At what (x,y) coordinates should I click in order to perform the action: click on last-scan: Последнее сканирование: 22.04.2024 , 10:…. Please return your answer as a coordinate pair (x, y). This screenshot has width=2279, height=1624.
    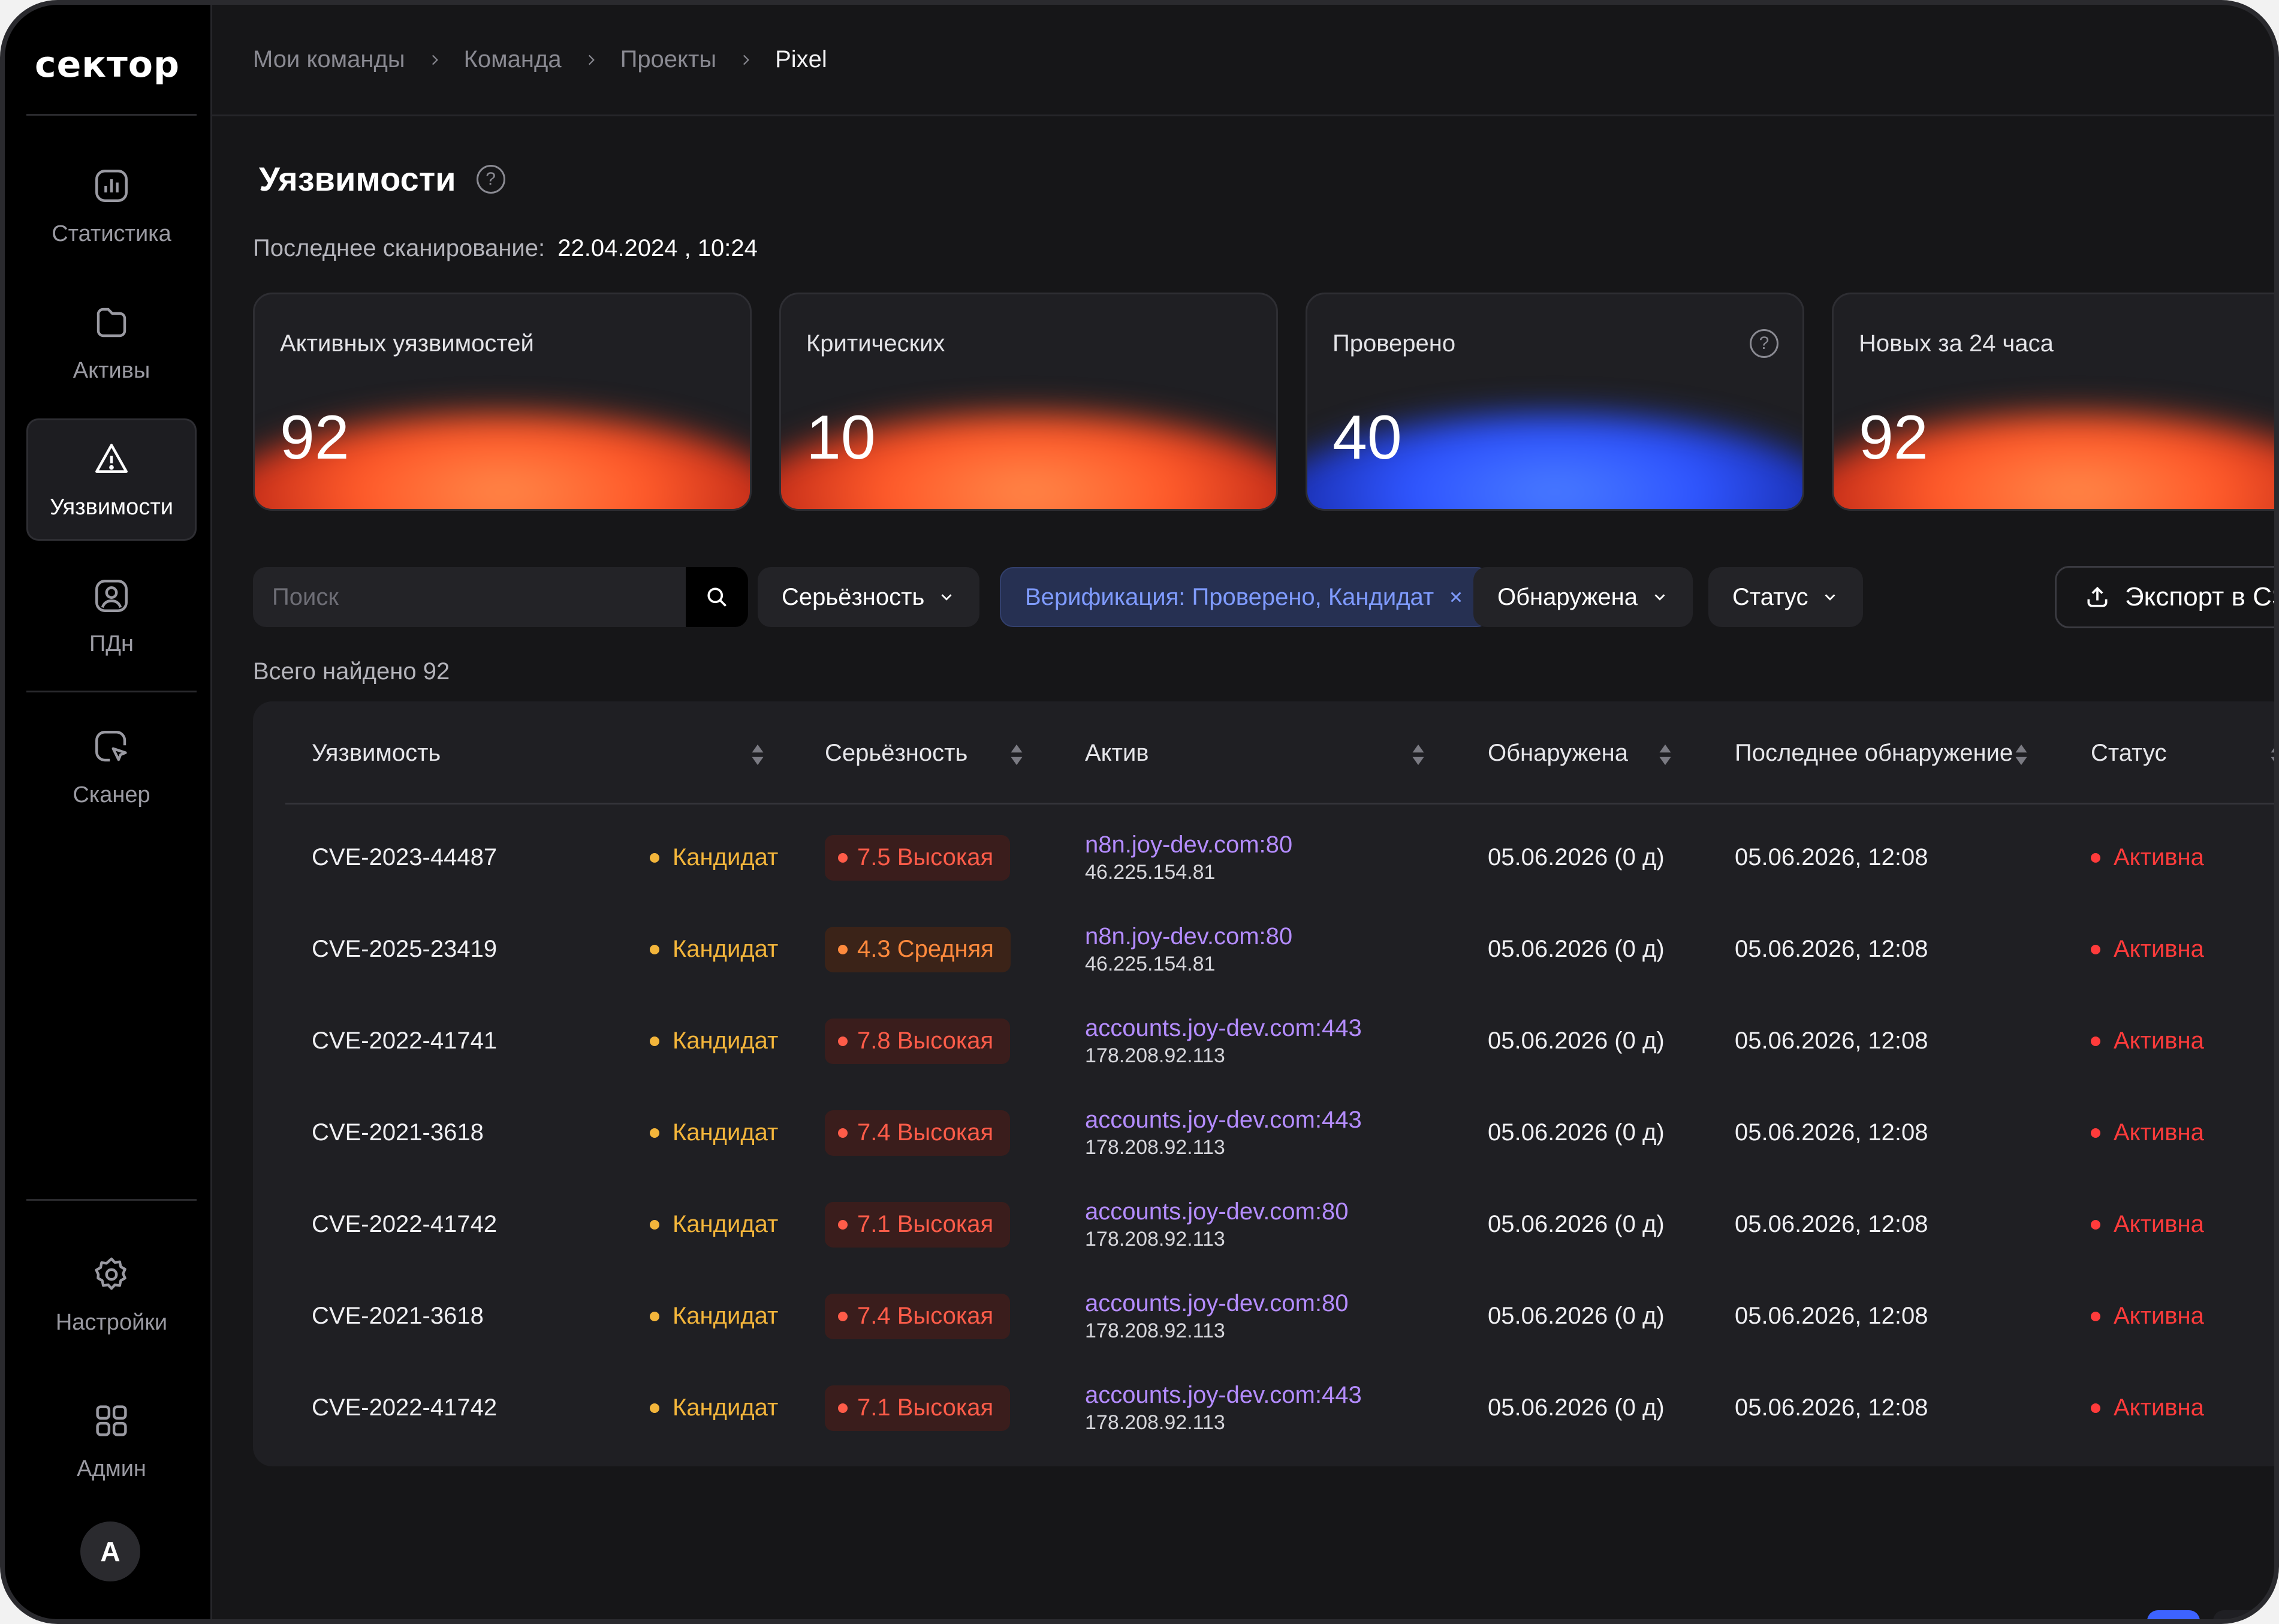
    Looking at the image, I should click on (505, 249).